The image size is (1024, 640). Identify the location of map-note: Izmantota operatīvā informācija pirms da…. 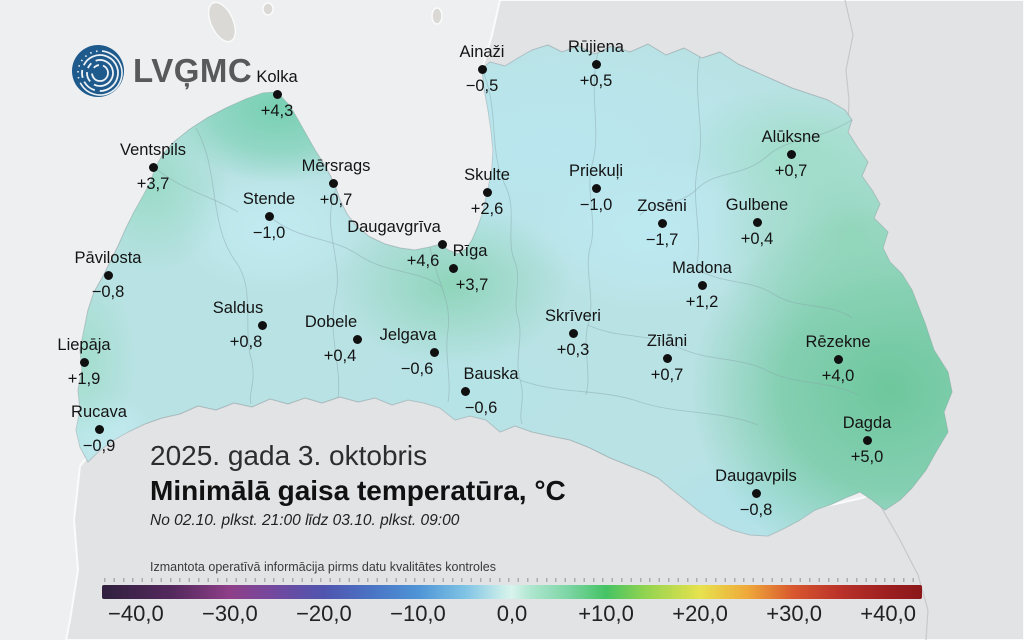
(323, 567).